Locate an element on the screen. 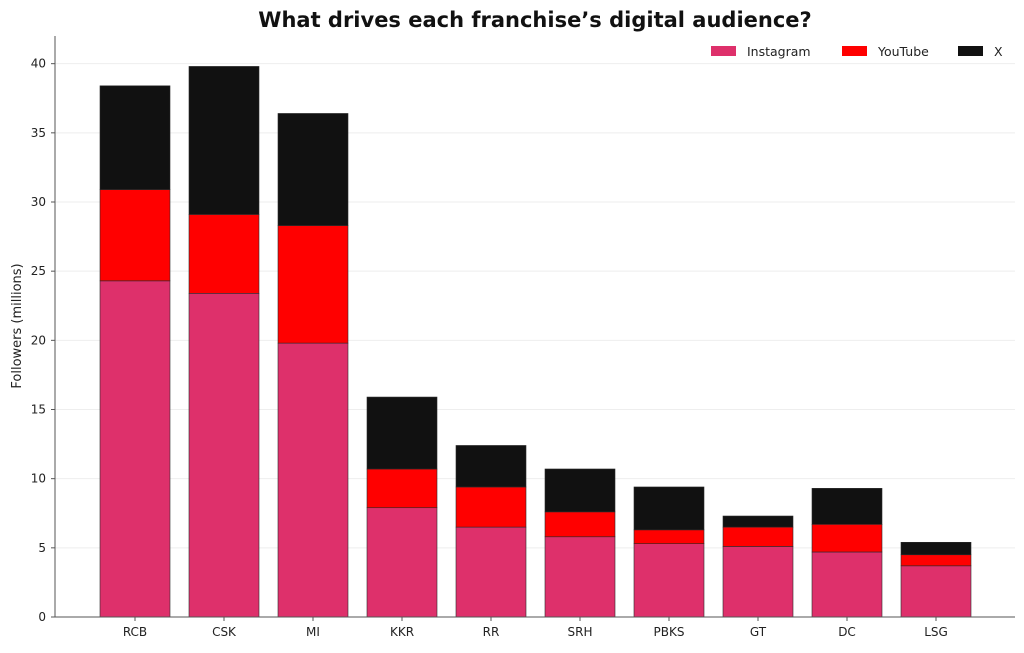  y-tick-label-15: 15 is located at coordinates (38, 410).